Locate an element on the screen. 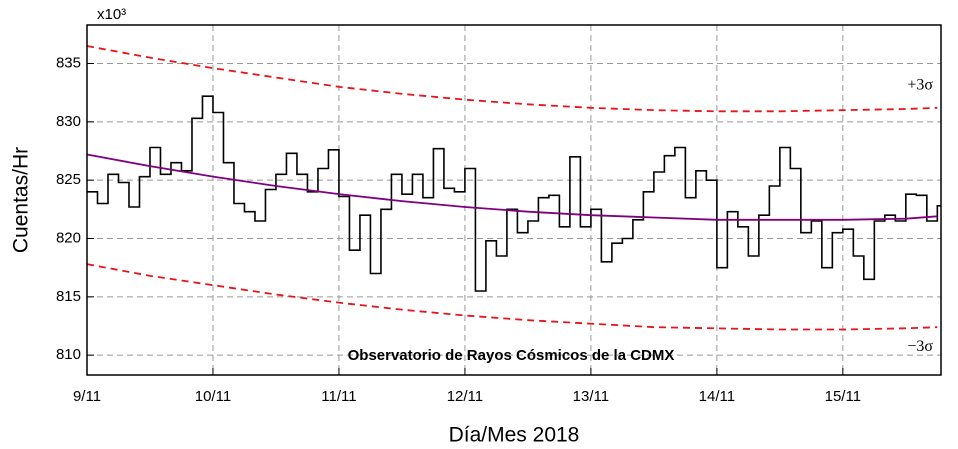 This screenshot has width=958, height=449. x-tick-label: 12/11 is located at coordinates (465, 396).